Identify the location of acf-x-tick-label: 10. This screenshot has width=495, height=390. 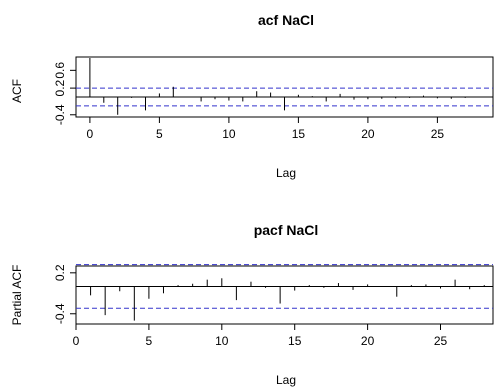
(229, 134).